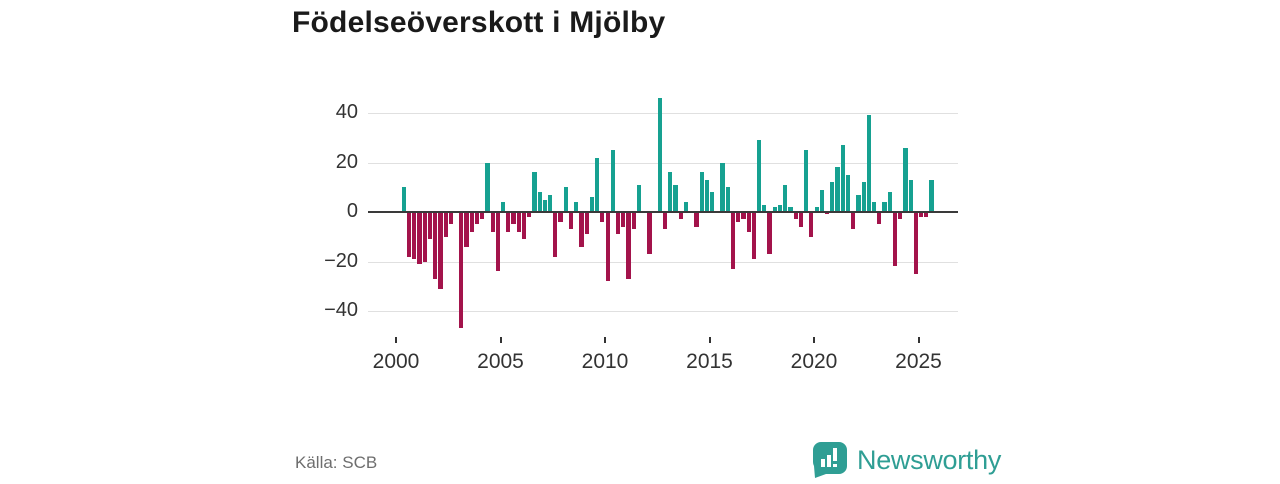 This screenshot has width=1280, height=484. I want to click on chart-title: Födelseöverskott i Mjölby, so click(479, 22).